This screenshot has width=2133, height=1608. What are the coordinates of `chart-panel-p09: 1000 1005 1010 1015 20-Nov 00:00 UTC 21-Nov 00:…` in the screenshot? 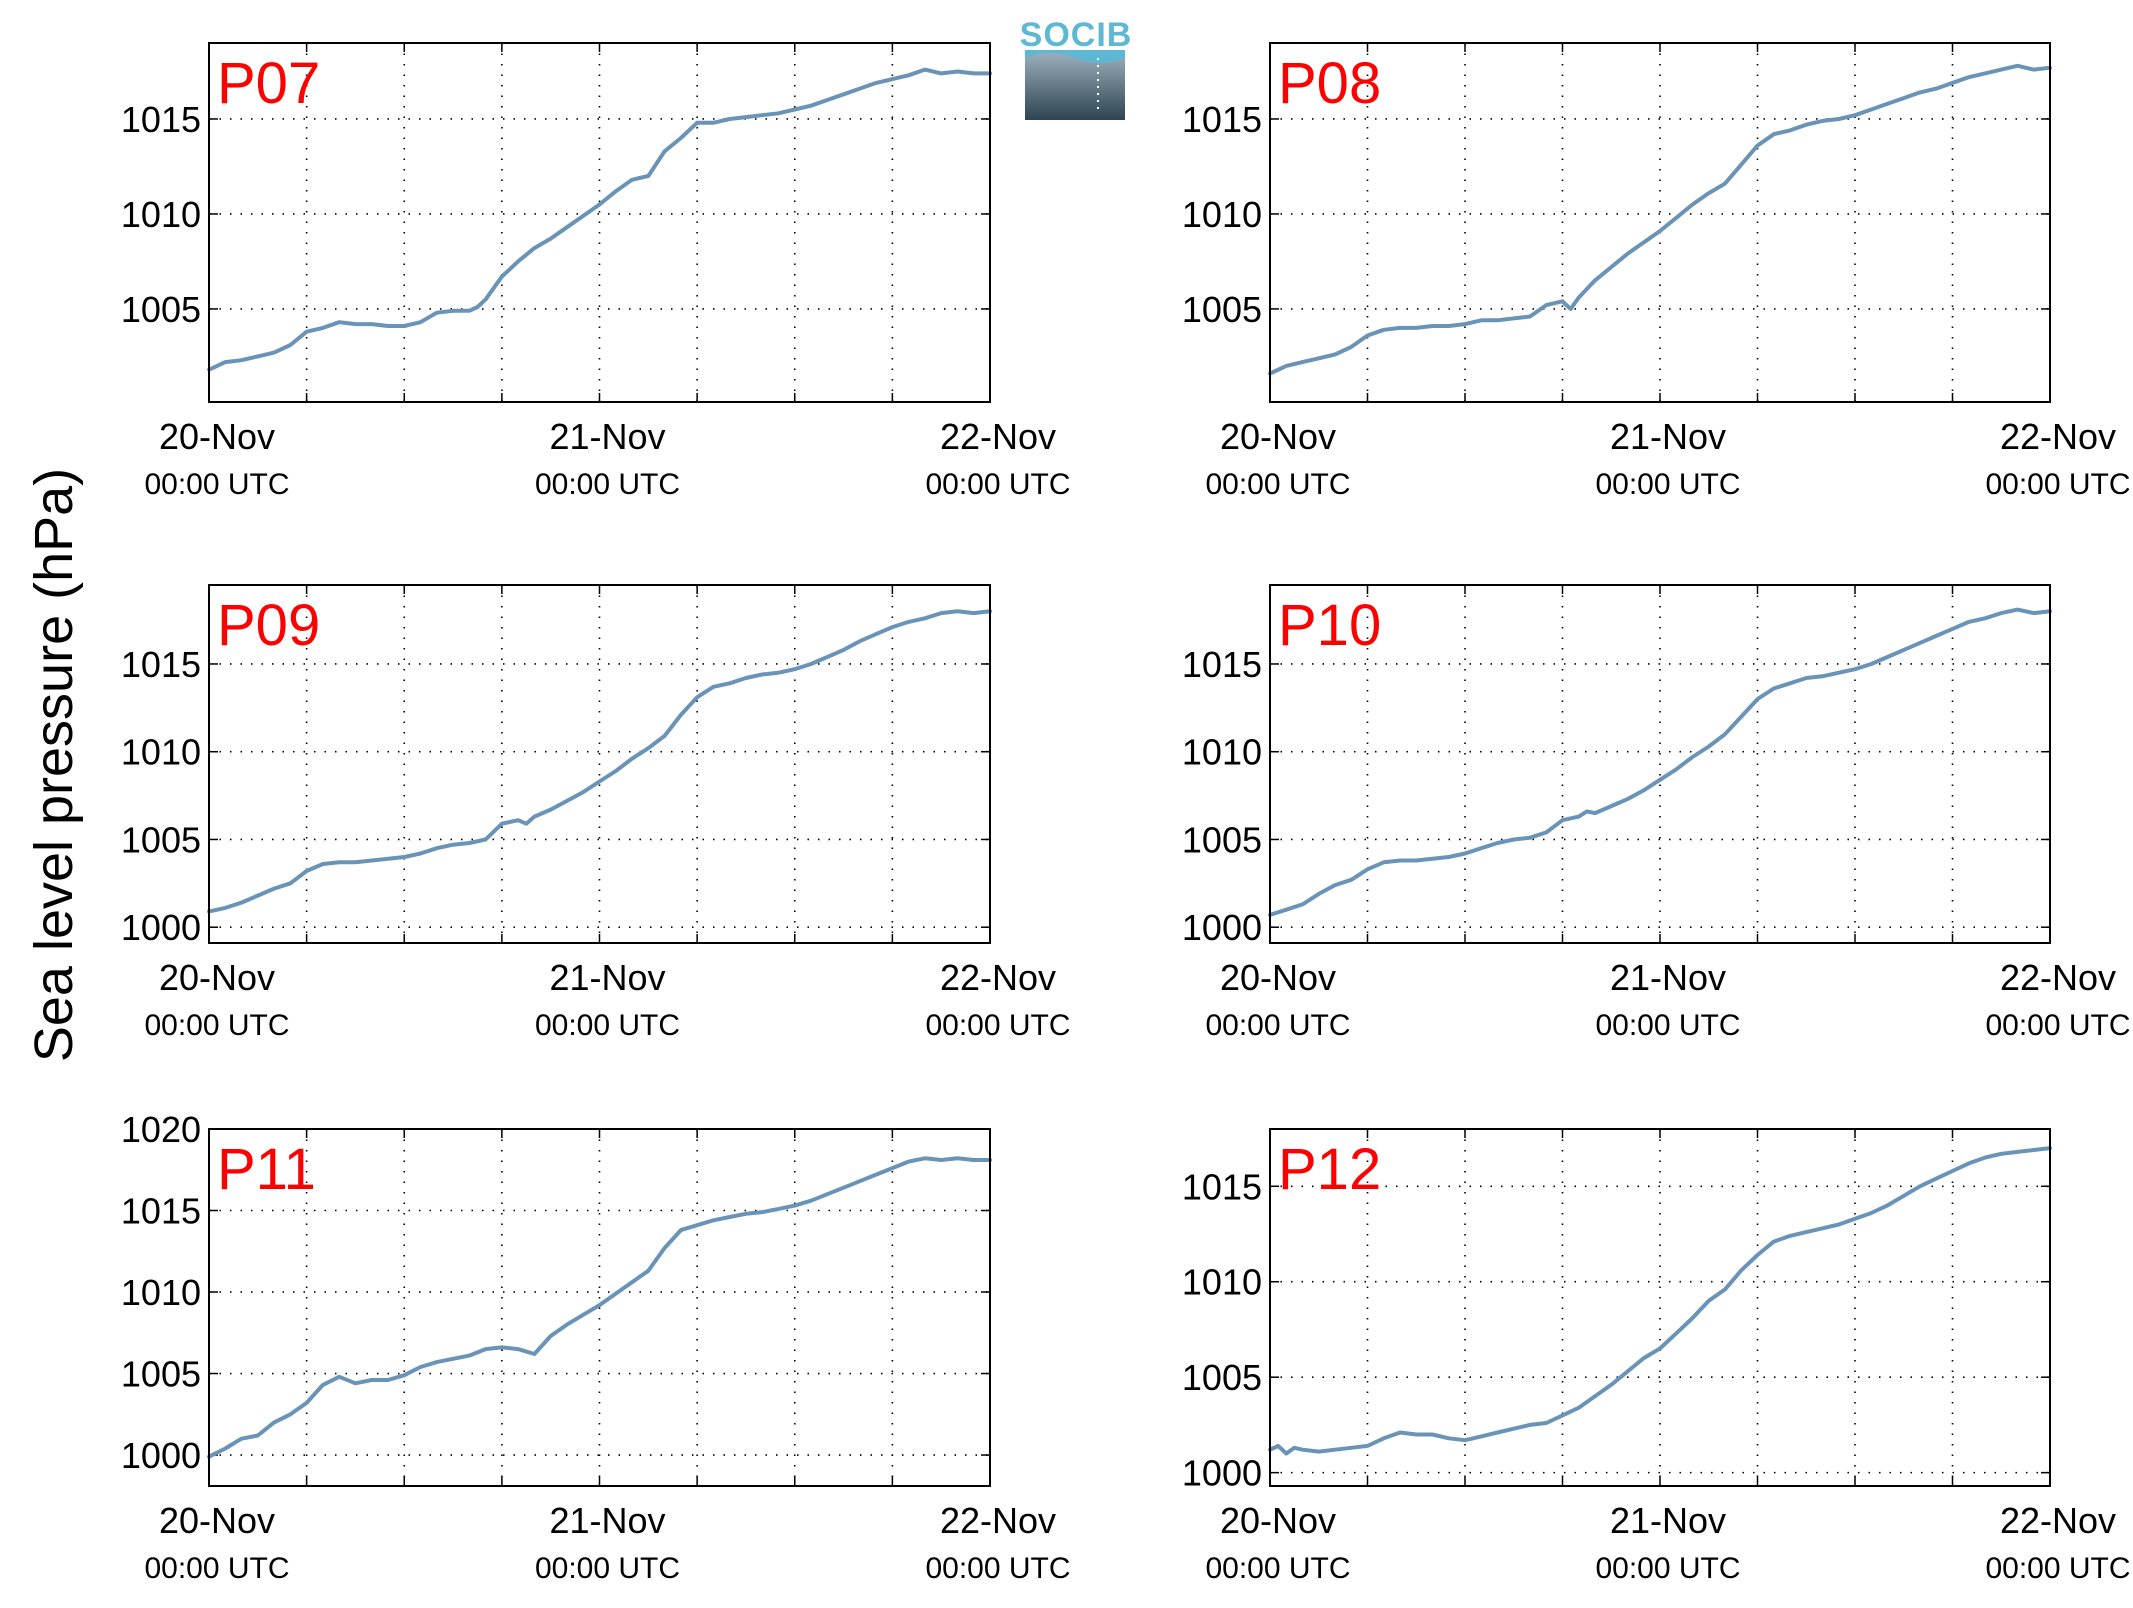 It's located at (596, 813).